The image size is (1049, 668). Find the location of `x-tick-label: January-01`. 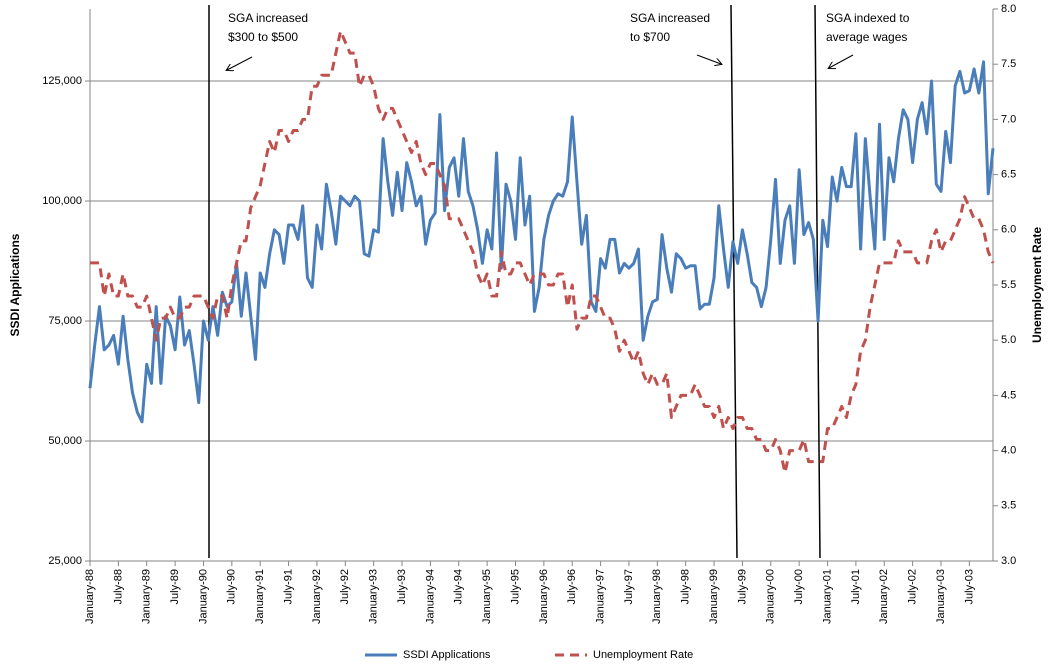

x-tick-label: January-01 is located at coordinates (827, 596).